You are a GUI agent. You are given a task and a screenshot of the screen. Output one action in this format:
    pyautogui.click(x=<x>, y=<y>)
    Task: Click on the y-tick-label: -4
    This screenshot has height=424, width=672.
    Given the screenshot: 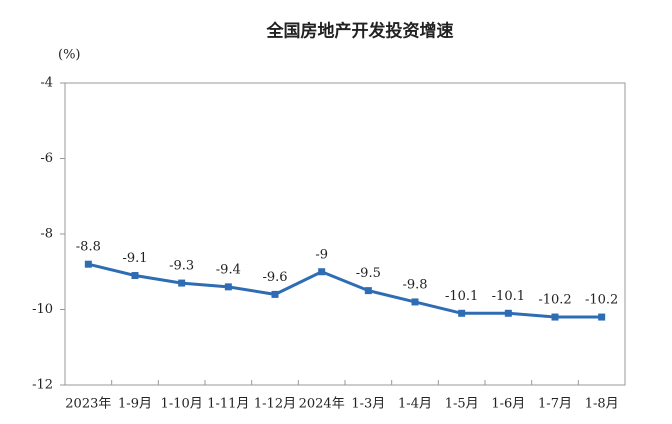 What is the action you would take?
    pyautogui.click(x=46, y=83)
    